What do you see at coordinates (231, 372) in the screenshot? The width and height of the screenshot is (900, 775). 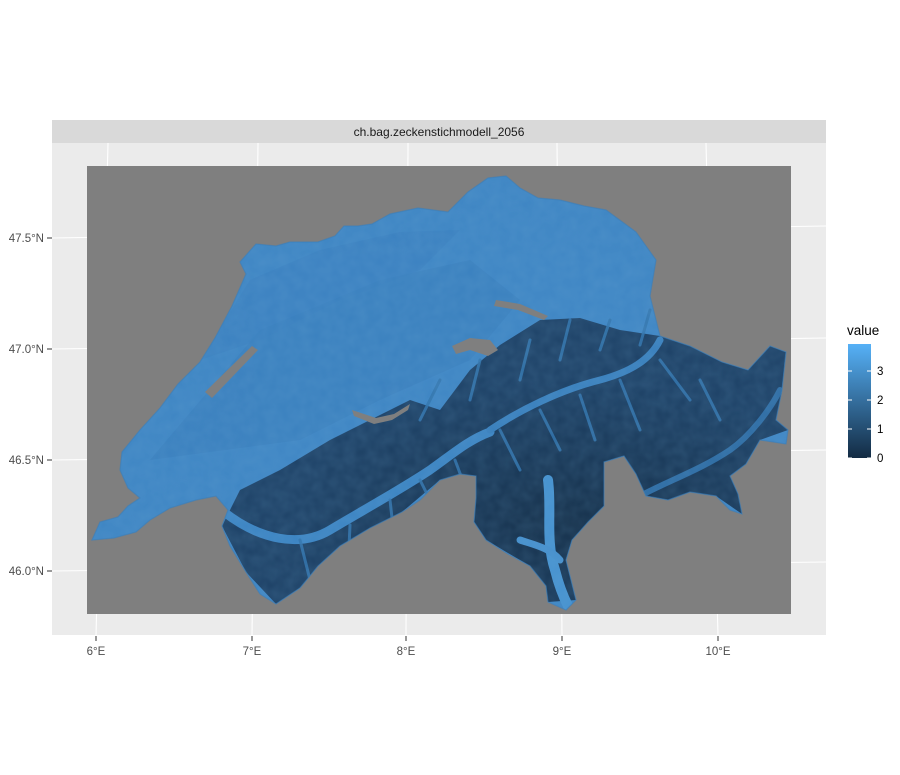 I see `lake-neuchatel` at bounding box center [231, 372].